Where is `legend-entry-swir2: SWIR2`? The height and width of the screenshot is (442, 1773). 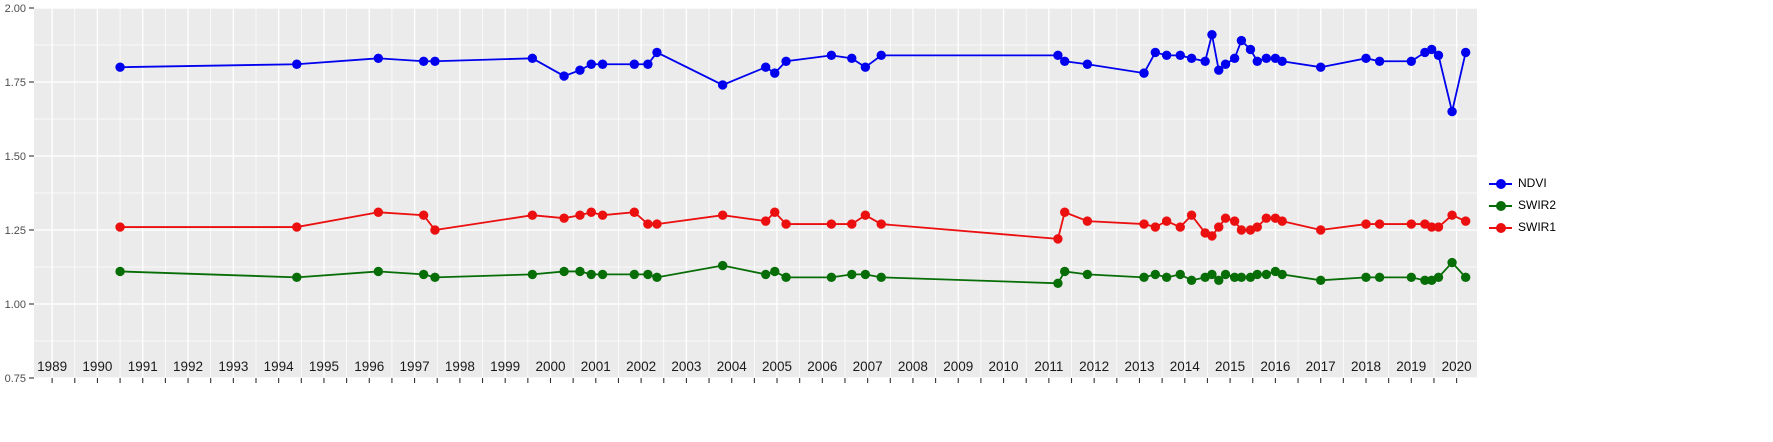
legend-entry-swir2: SWIR2 is located at coordinates (1522, 205).